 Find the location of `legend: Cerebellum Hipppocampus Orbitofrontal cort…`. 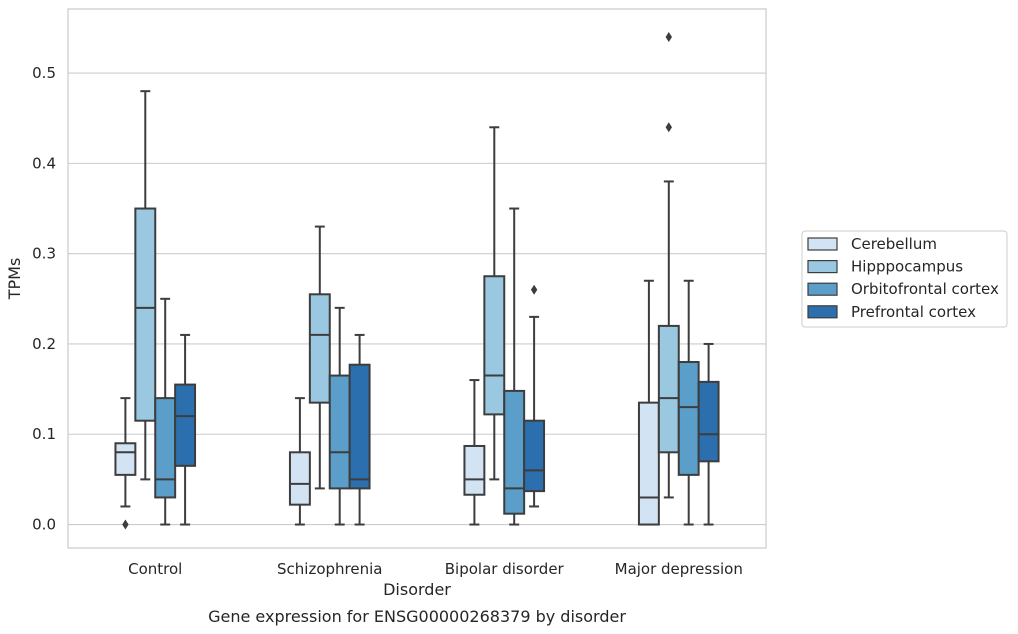

legend: Cerebellum Hipppocampus Orbitofrontal cort… is located at coordinates (904, 279).